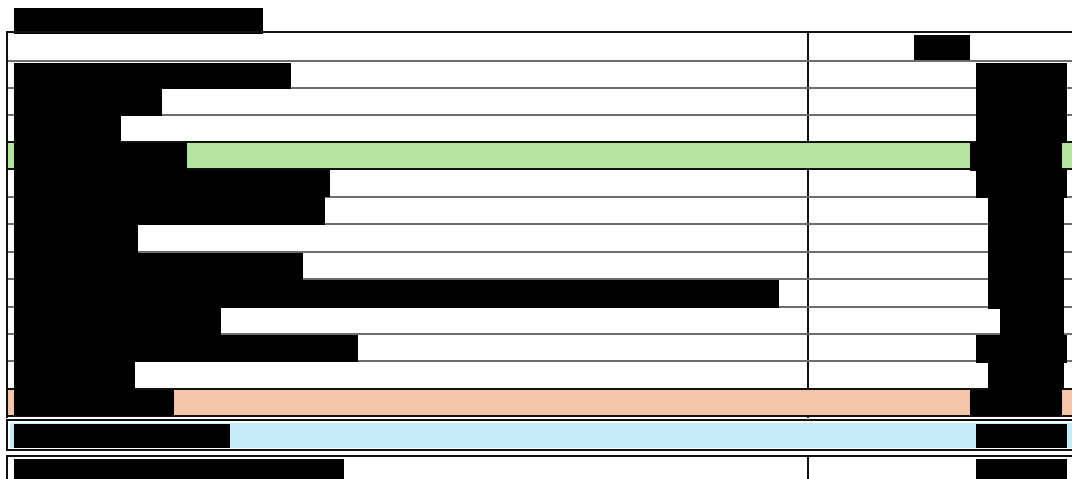  What do you see at coordinates (540, 416) in the screenshot?
I see `table-bottom-border` at bounding box center [540, 416].